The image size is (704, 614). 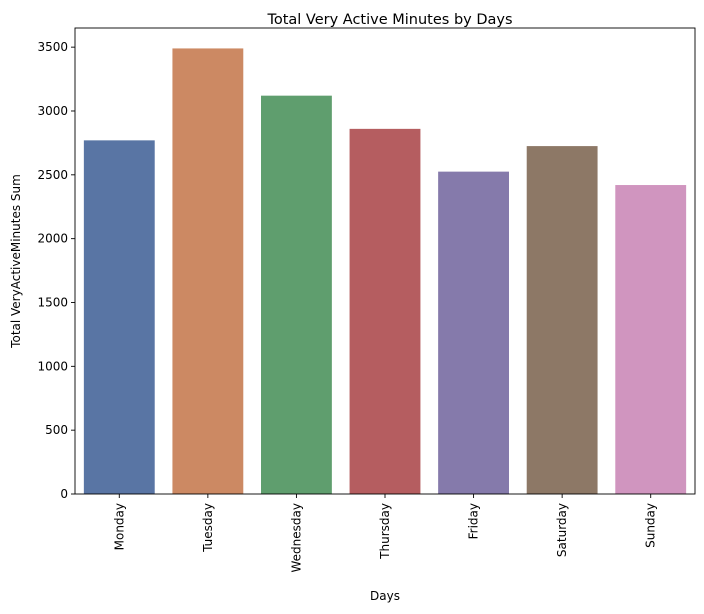 I want to click on x-tick-label-friday: Friday, so click(x=474, y=521).